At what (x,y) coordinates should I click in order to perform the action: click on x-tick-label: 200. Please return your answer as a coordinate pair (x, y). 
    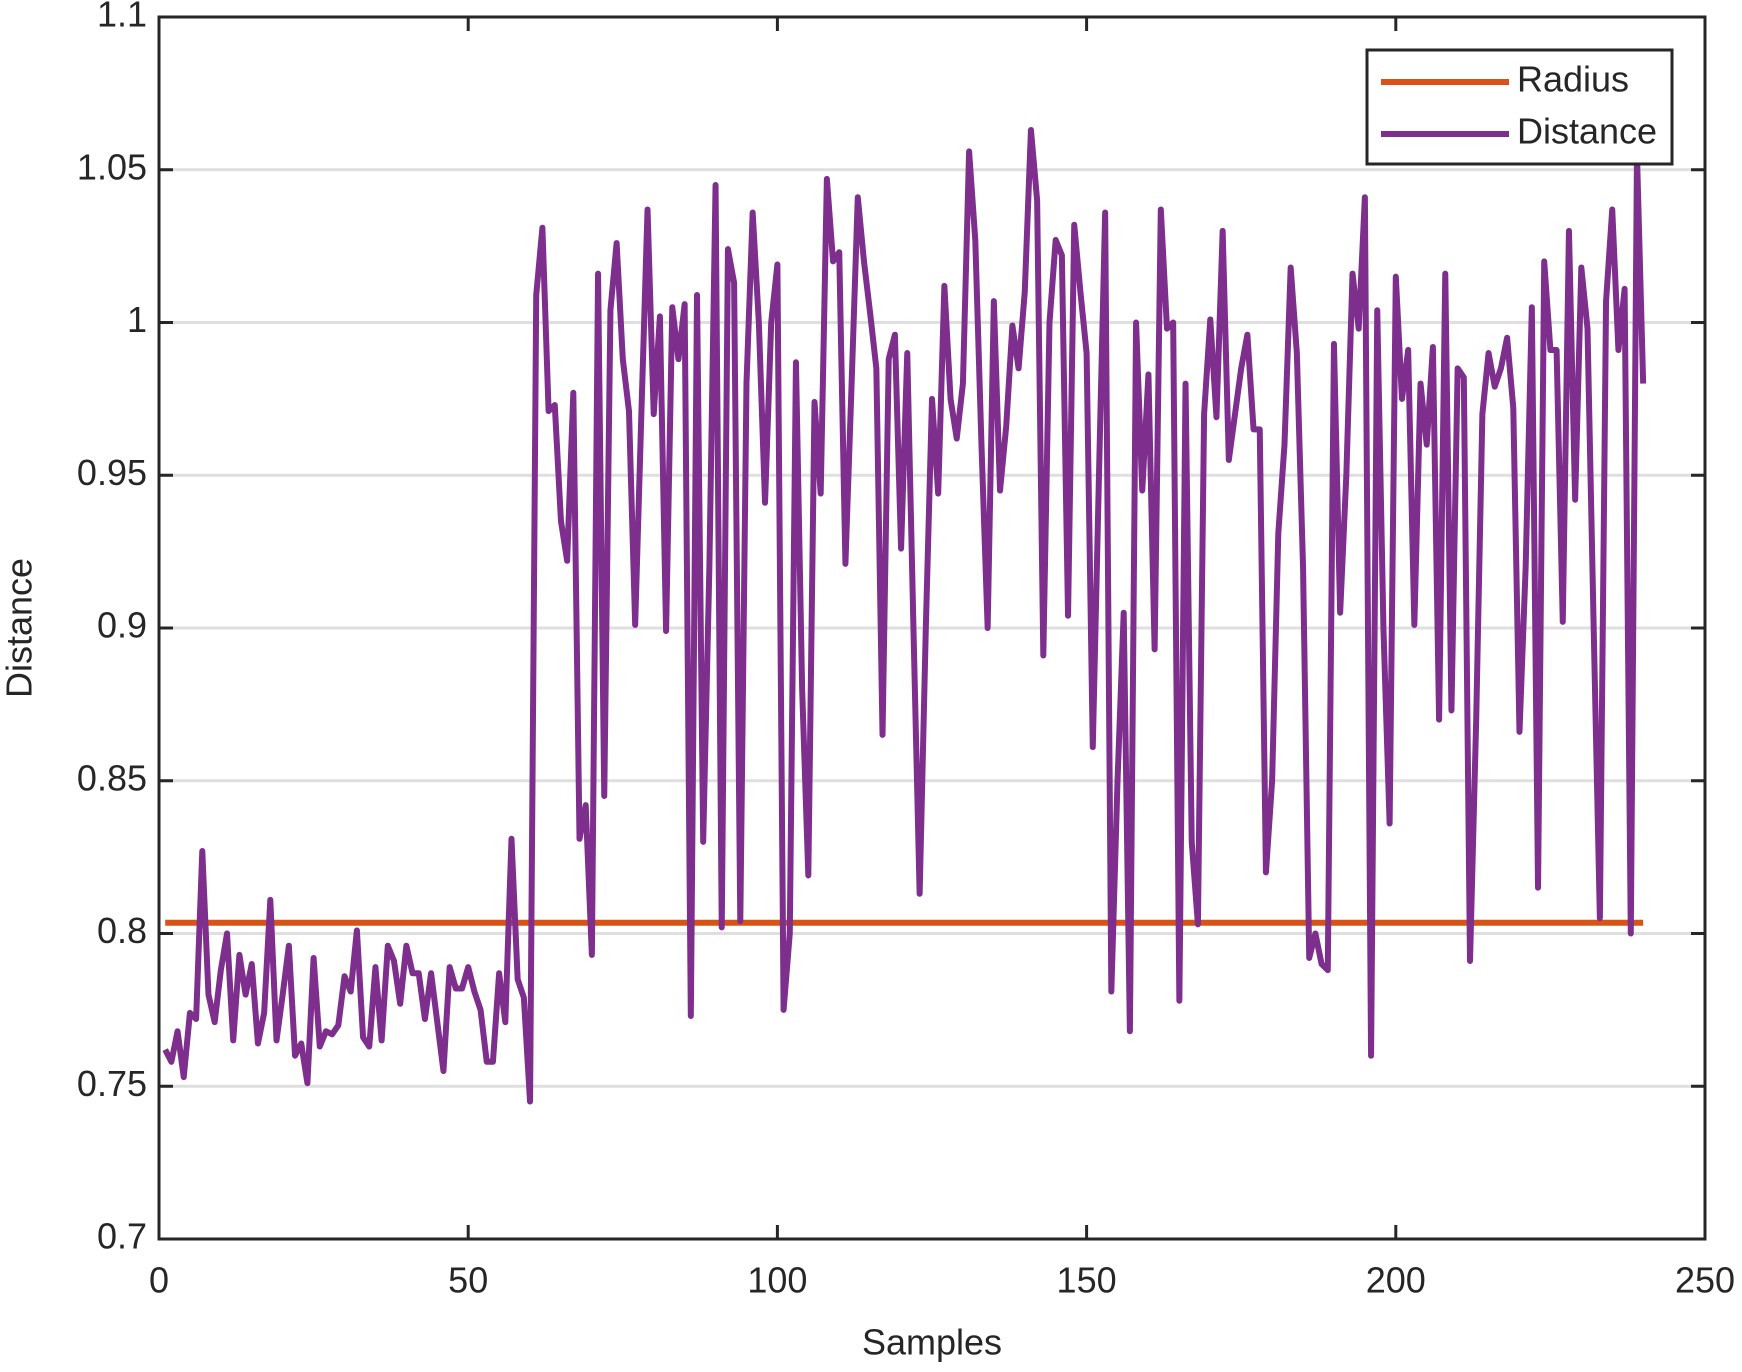
    Looking at the image, I should click on (1396, 1280).